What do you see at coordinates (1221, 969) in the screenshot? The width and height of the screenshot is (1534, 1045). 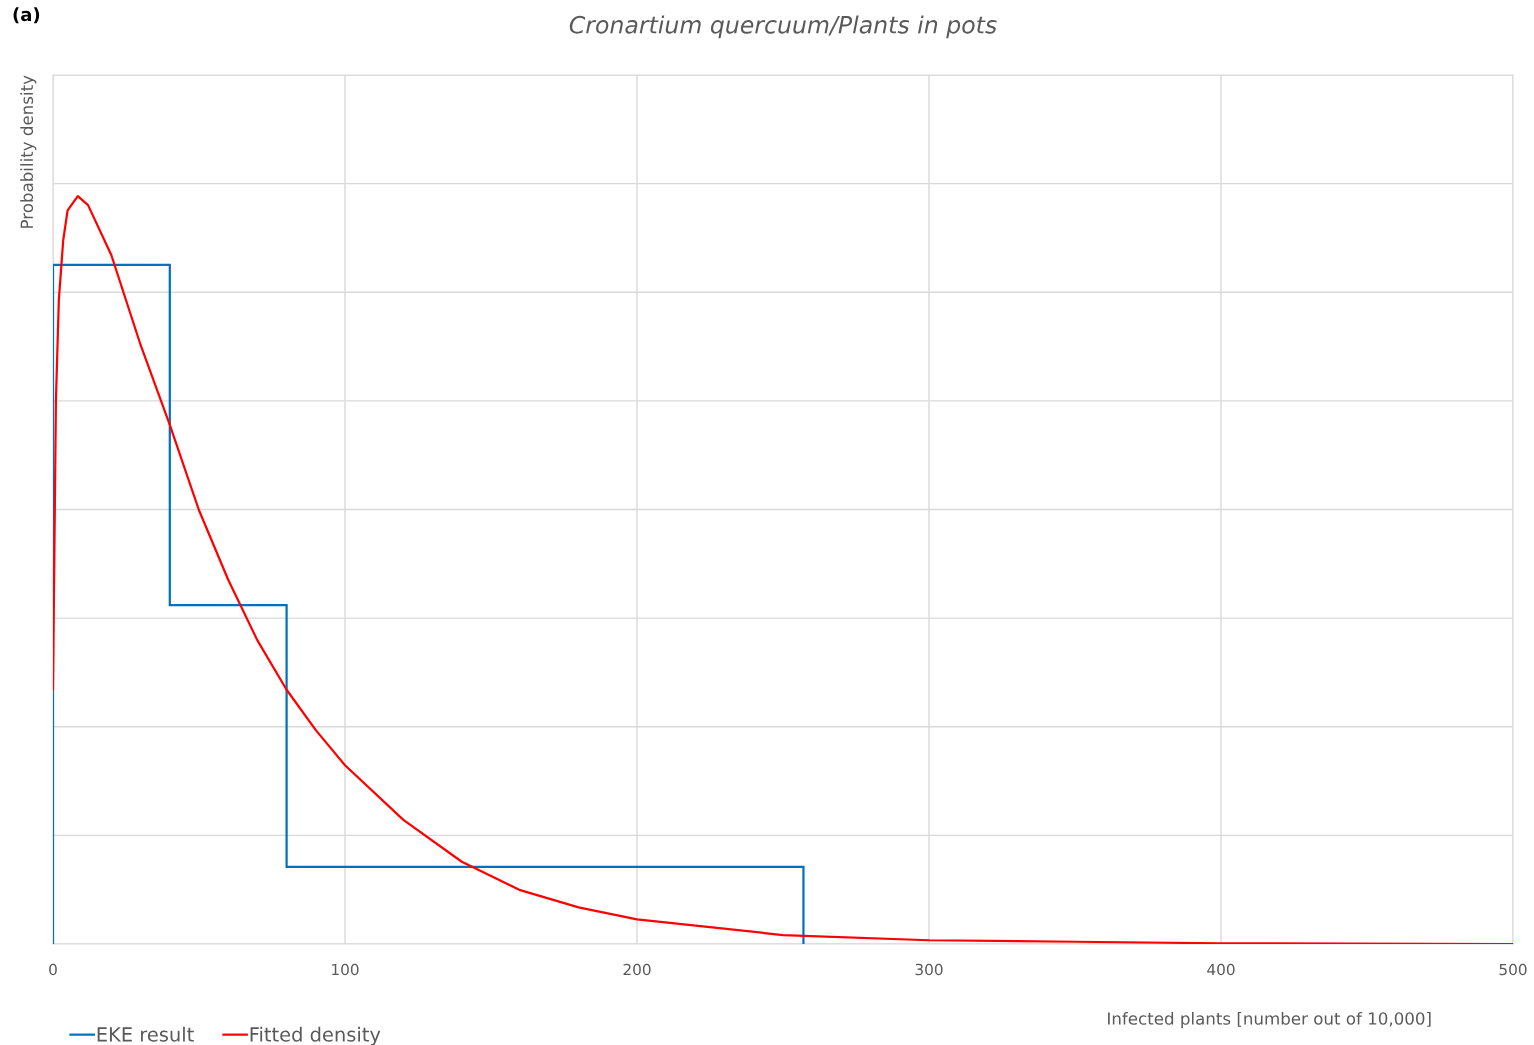 I see `x-tick-label: 400` at bounding box center [1221, 969].